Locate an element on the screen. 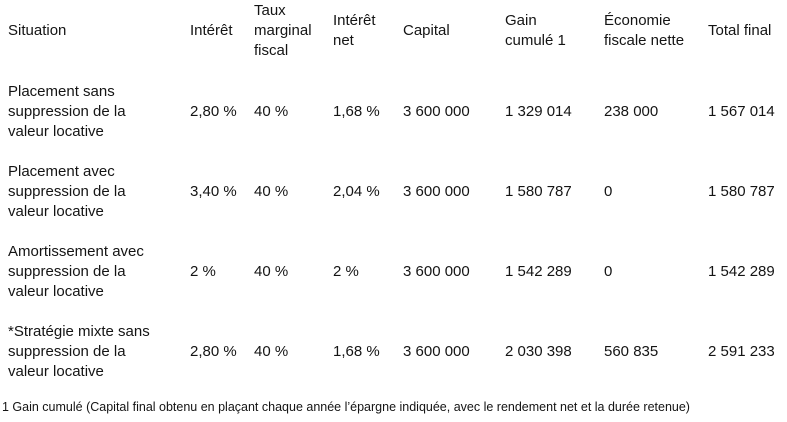 This screenshot has width=787, height=422. column-header-1: Situation is located at coordinates (99, 36).